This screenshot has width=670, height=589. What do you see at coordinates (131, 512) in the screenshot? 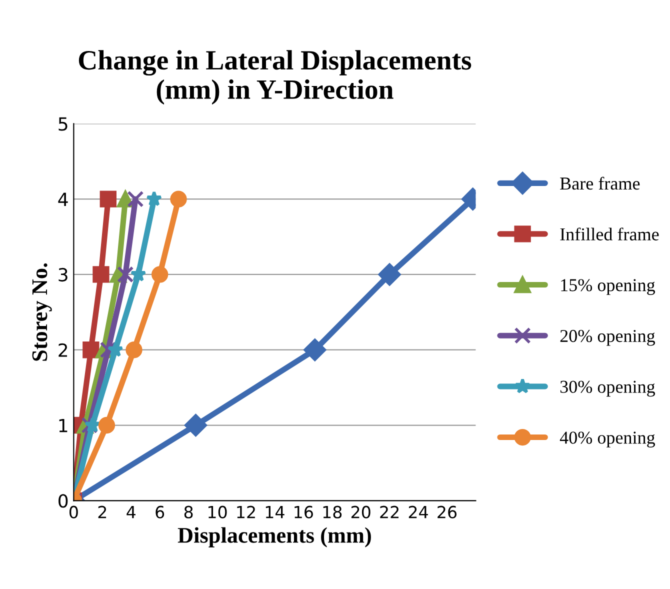
I see `x-tick-label: 4` at bounding box center [131, 512].